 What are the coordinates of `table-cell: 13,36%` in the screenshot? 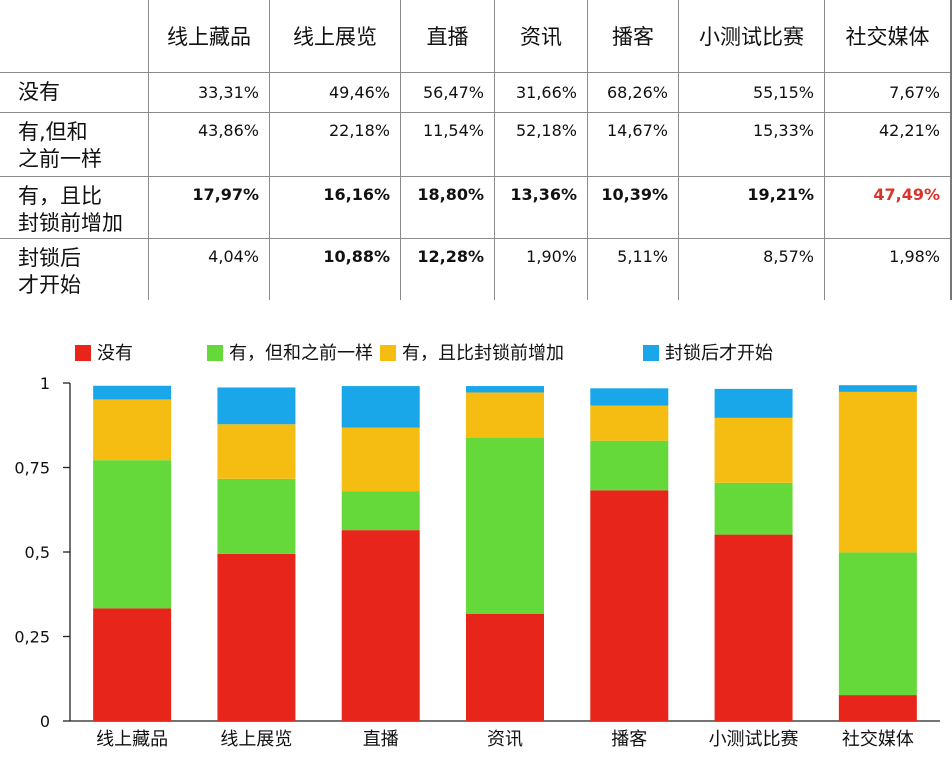 It's located at (541, 207).